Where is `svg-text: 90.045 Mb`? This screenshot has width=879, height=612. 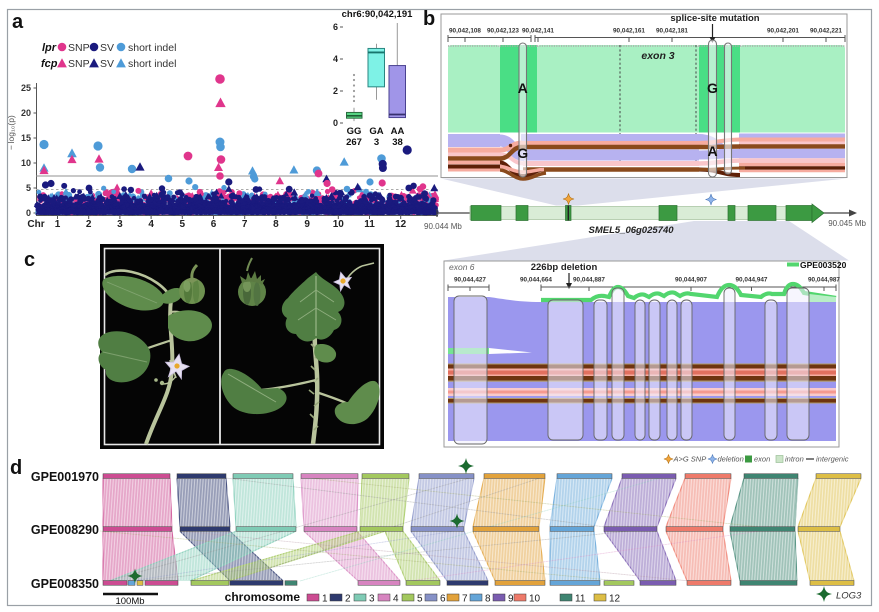
svg-text: 90.045 Mb is located at coordinates (847, 223).